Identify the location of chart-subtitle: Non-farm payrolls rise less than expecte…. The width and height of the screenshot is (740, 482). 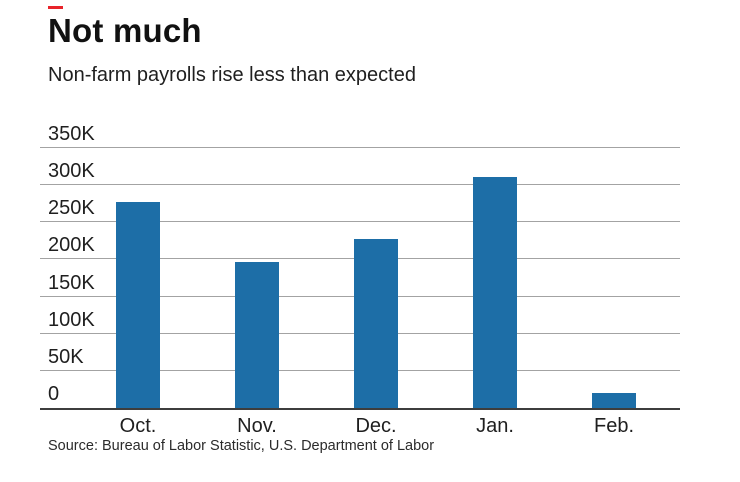
(232, 75).